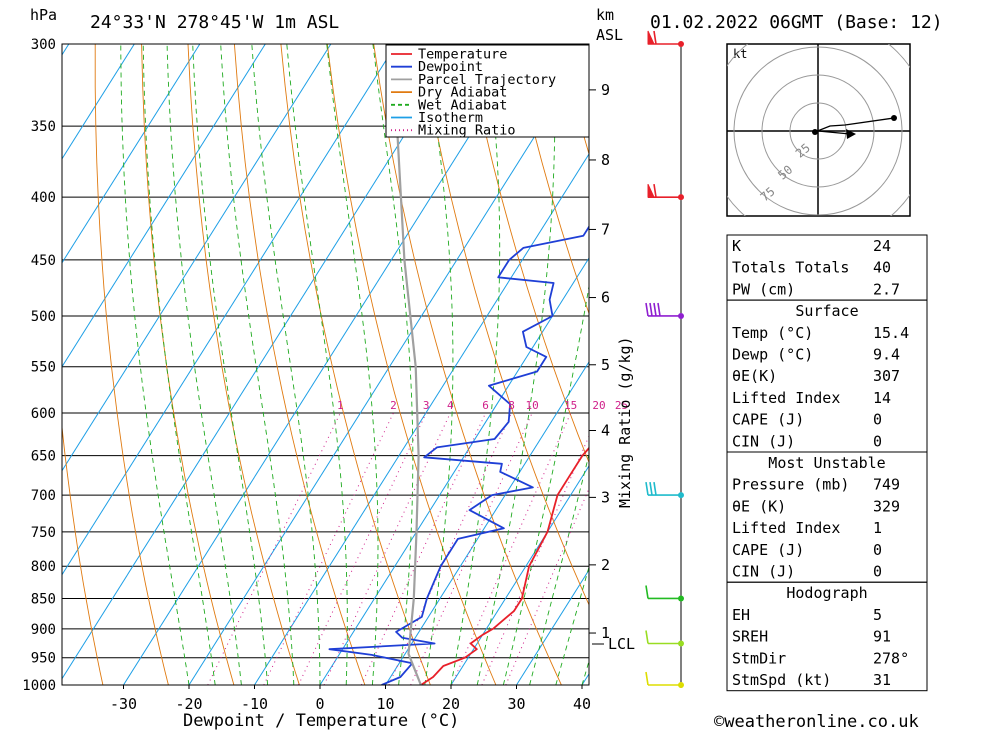  Describe the element at coordinates (598, 405) in the screenshot. I see `mixing-ratio-value-label: 20` at that location.